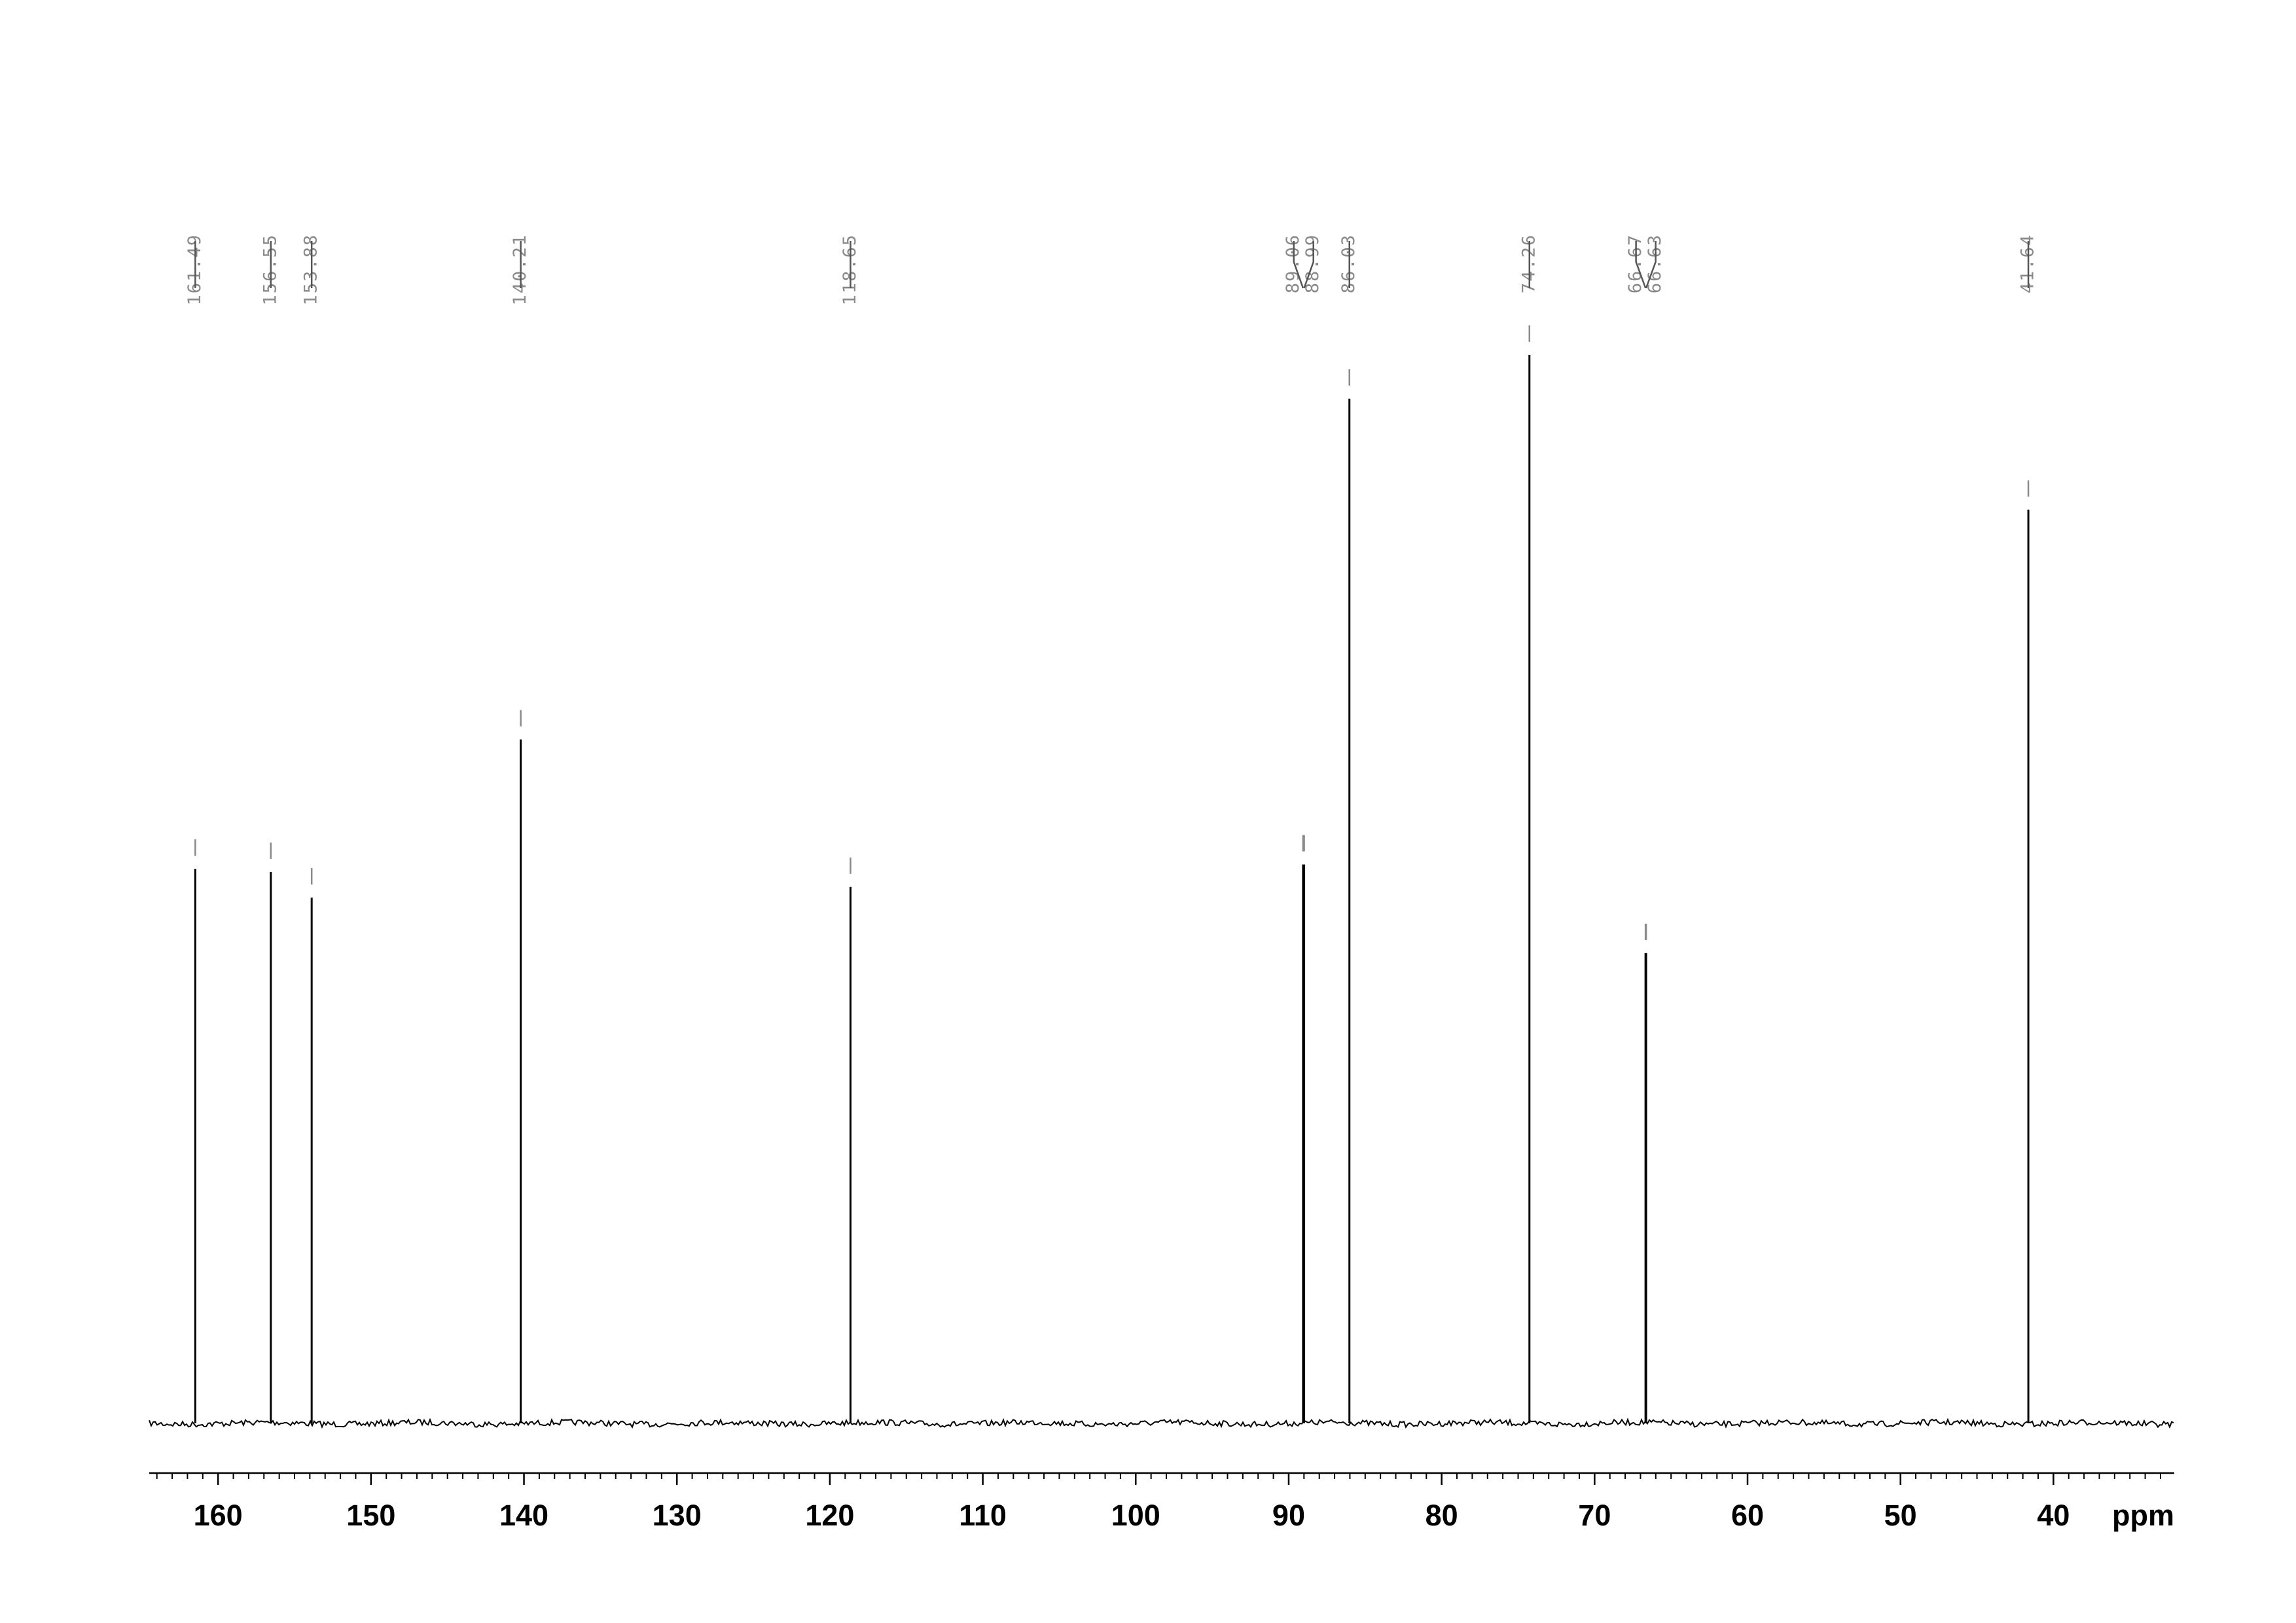  What do you see at coordinates (2143, 1515) in the screenshot?
I see `x-axis-label: ppm` at bounding box center [2143, 1515].